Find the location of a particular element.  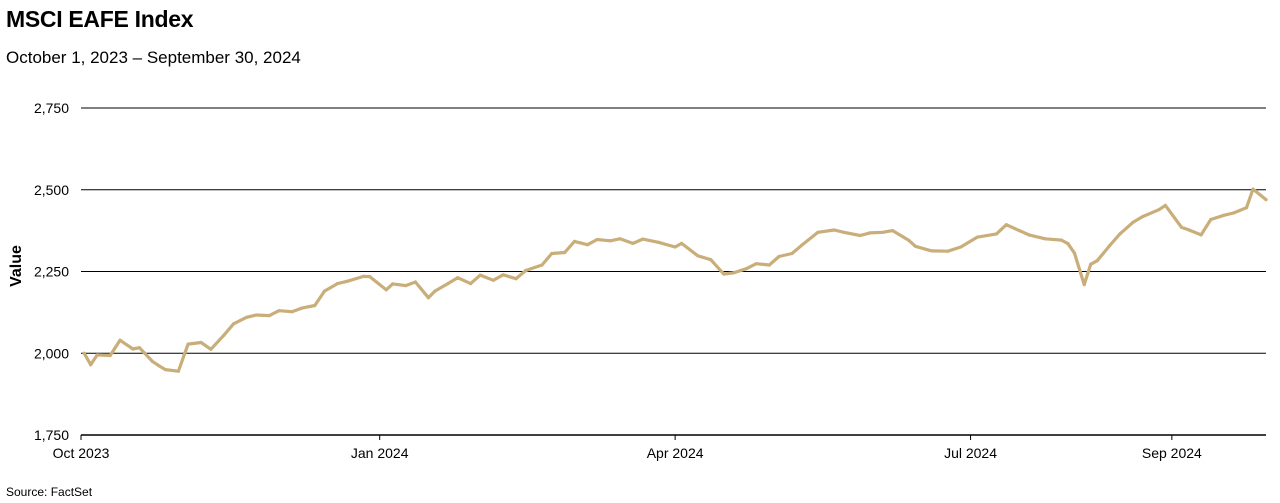

y-tick-labels: 1,750 2,000 2,250 2,500 2,750 is located at coordinates (51, 271).